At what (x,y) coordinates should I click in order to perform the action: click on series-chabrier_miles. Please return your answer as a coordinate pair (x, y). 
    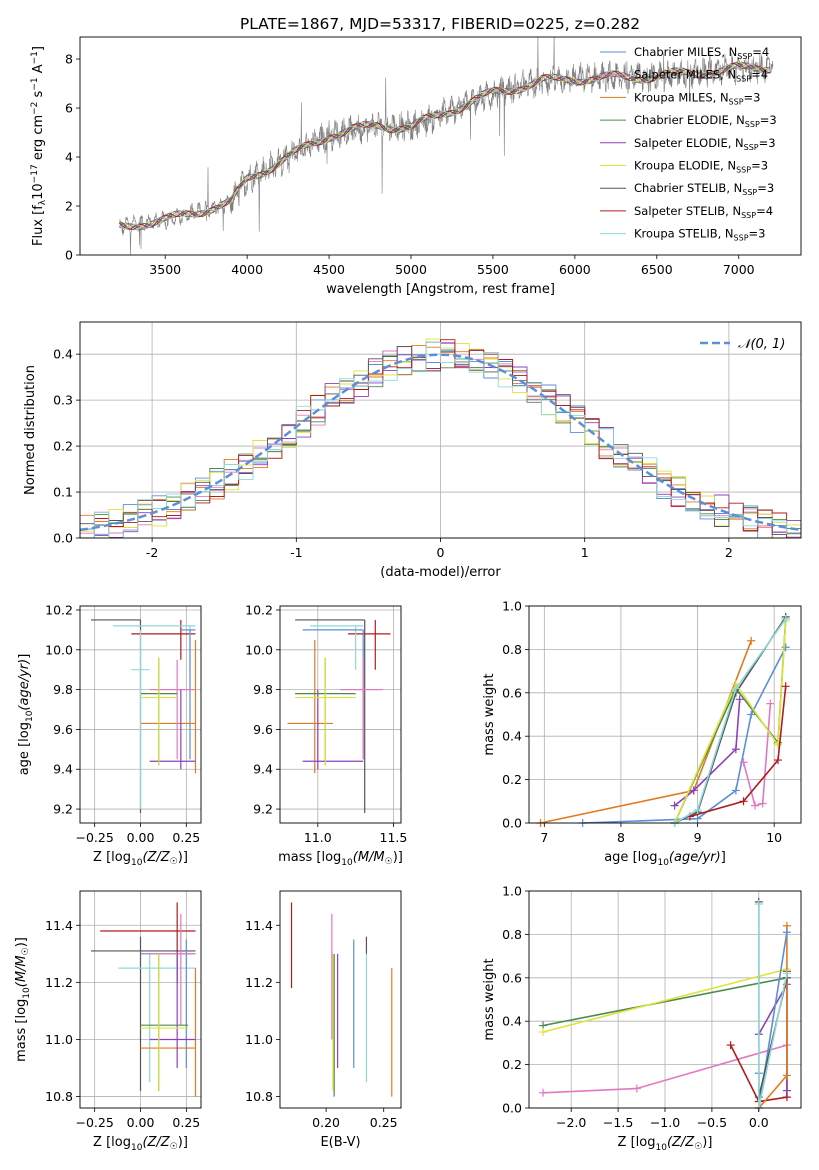
    Looking at the image, I should click on (684, 735).